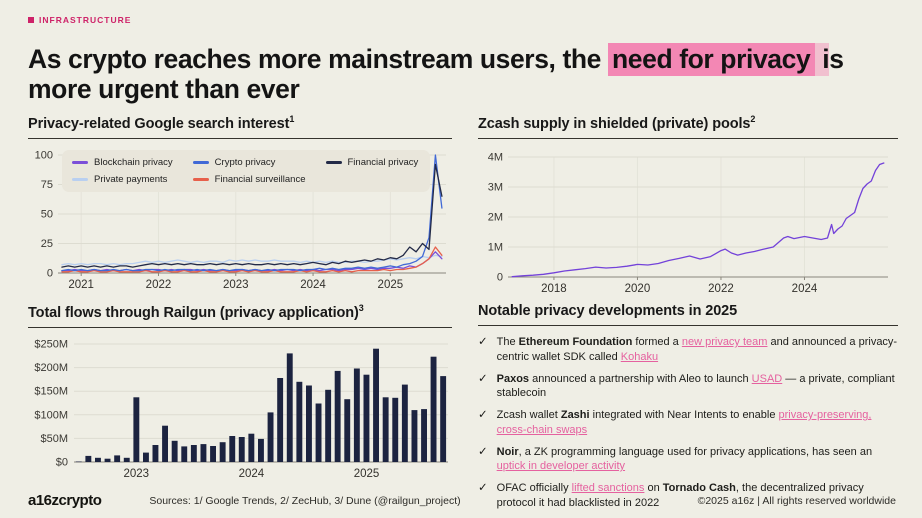 This screenshot has height=518, width=922. What do you see at coordinates (131, 179) in the screenshot?
I see `legend-label: Private payments` at bounding box center [131, 179].